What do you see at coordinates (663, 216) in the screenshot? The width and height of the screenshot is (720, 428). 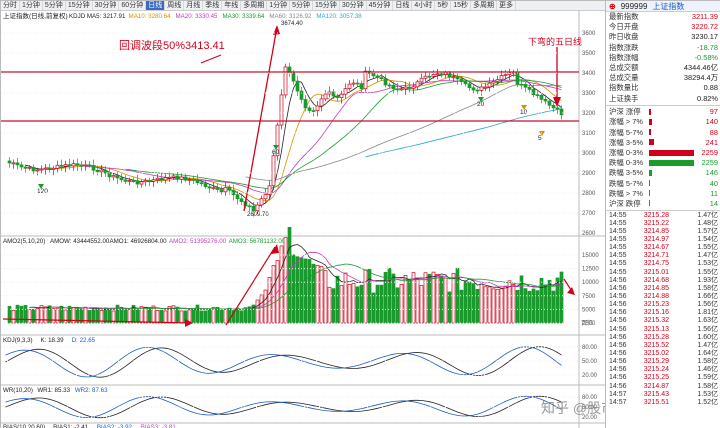 I see `tick-row: 14:55 3215.28 1.47亿` at bounding box center [663, 216].